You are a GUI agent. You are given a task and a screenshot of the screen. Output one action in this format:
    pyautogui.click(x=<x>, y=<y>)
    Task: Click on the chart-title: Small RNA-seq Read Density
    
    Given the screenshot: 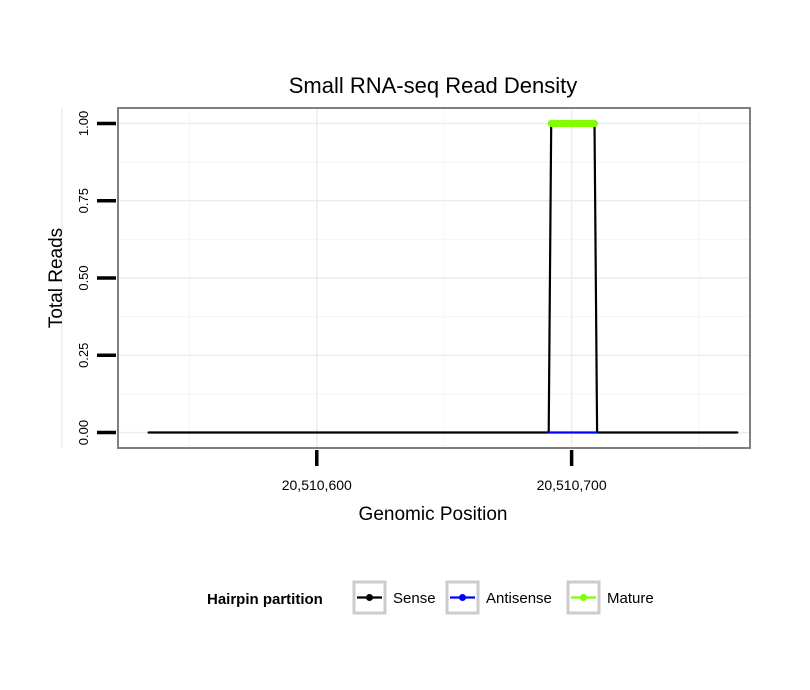 What is the action you would take?
    pyautogui.click(x=433, y=85)
    